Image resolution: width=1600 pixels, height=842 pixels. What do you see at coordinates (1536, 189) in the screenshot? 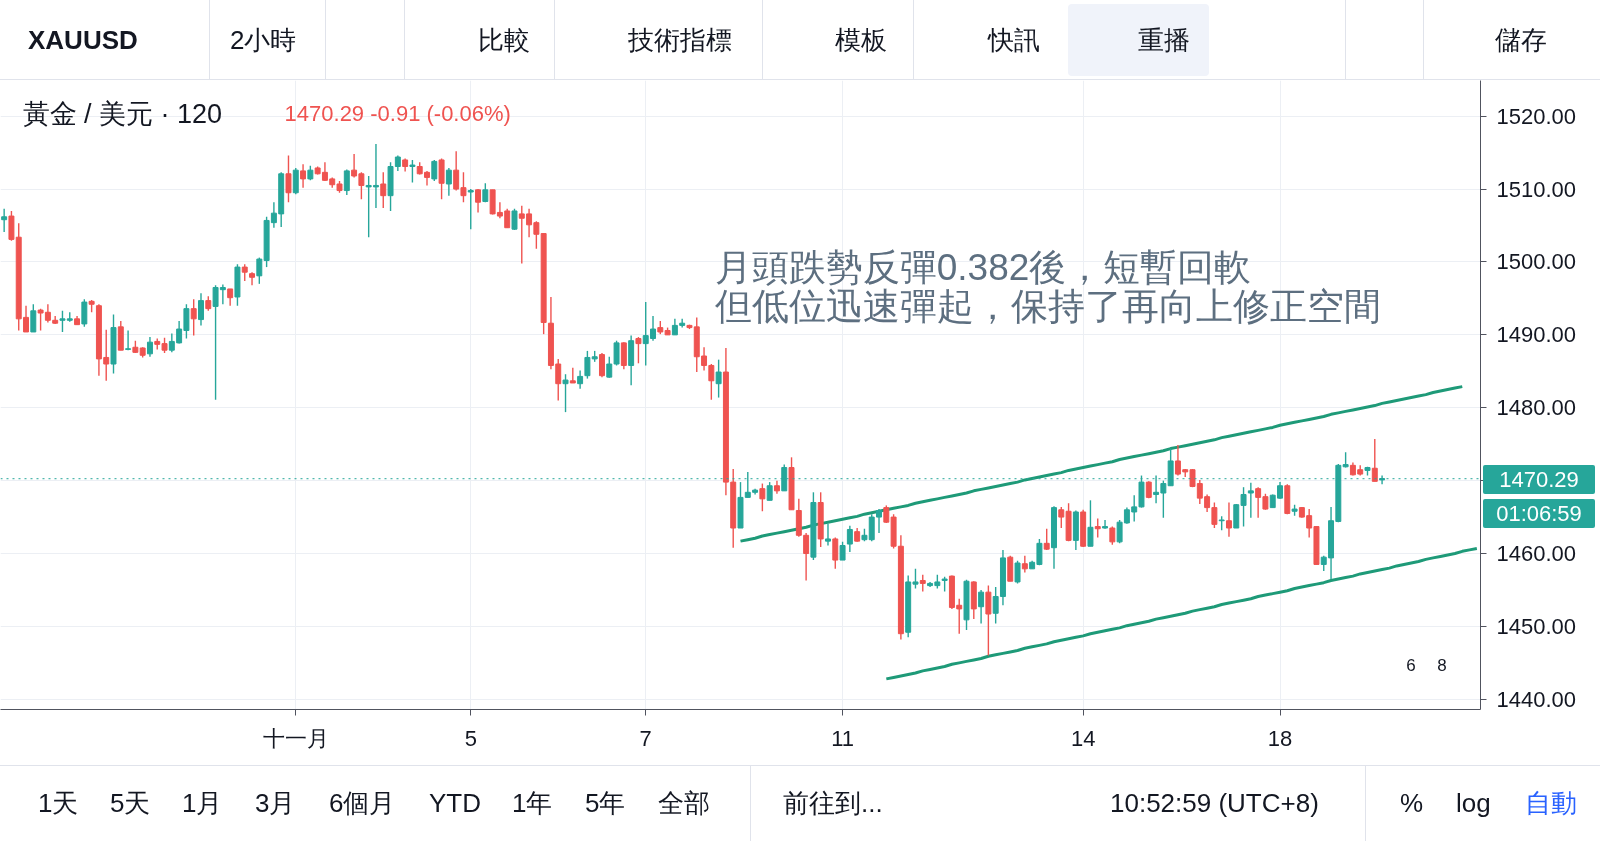
I see `y-tick-label: 1510.00` at bounding box center [1536, 189].